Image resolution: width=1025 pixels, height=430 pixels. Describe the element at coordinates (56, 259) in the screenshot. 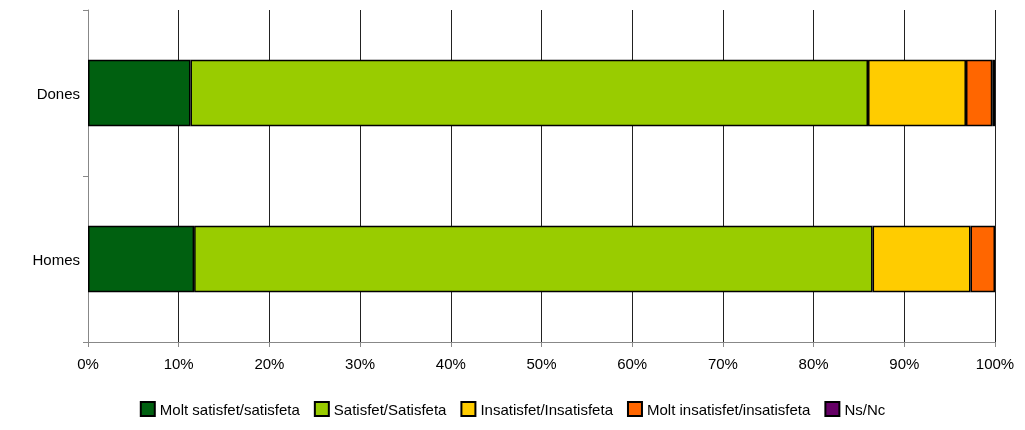

I see `y-tick-label: Homes` at that location.